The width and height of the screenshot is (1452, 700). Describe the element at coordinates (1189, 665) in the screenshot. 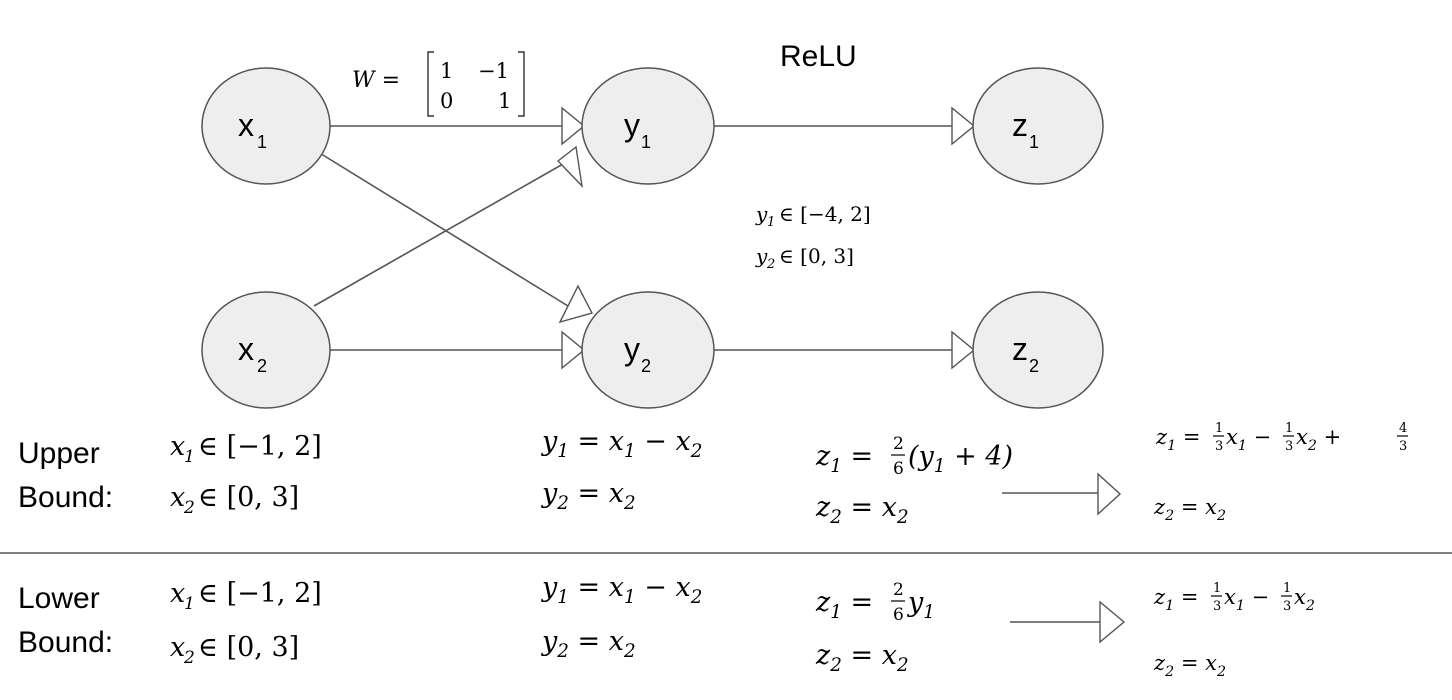

I see `lower-result-z2: z2 = x2` at that location.